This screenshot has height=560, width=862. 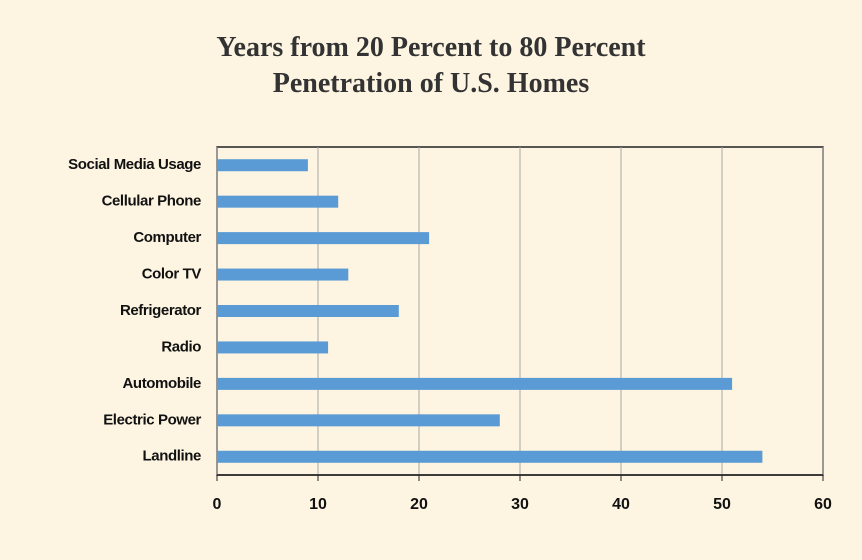 I want to click on x-tick-label: 20, so click(x=419, y=504).